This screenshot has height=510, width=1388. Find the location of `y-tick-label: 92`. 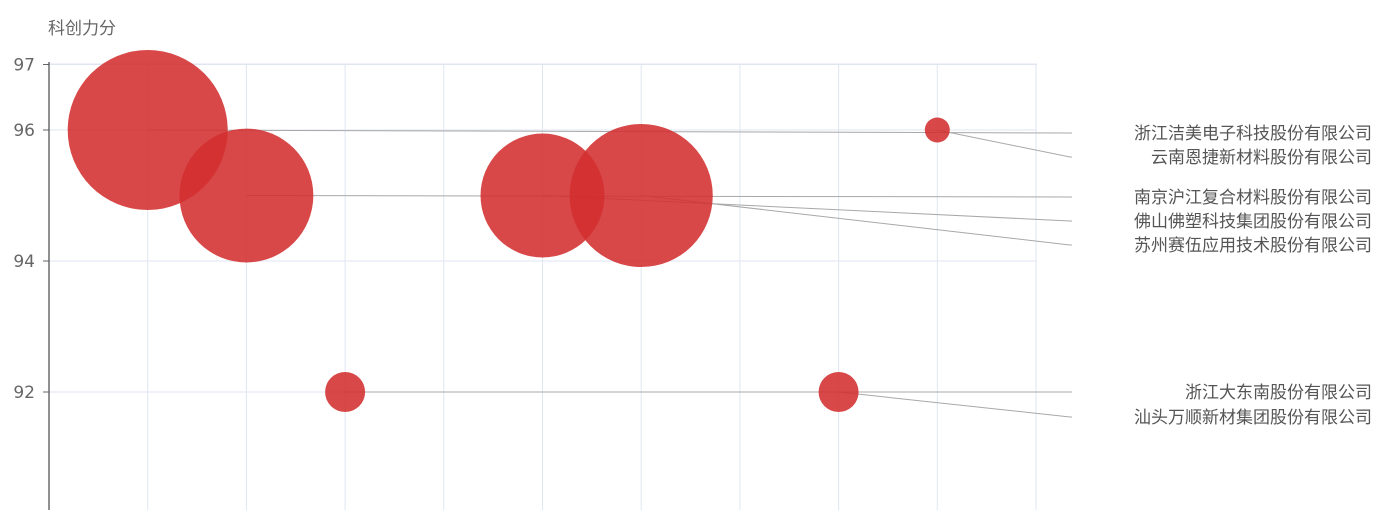

y-tick-label: 92 is located at coordinates (24, 393).